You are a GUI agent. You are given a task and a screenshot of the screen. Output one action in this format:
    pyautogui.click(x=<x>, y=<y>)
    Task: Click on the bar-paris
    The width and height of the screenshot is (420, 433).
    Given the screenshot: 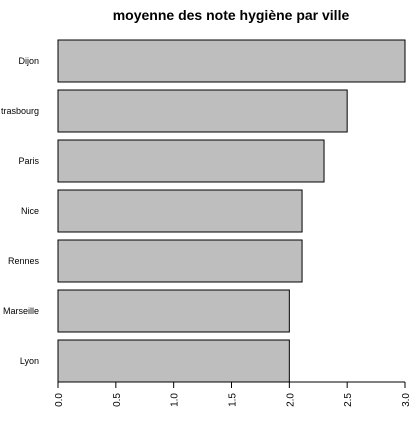 What is the action you would take?
    pyautogui.click(x=191, y=161)
    